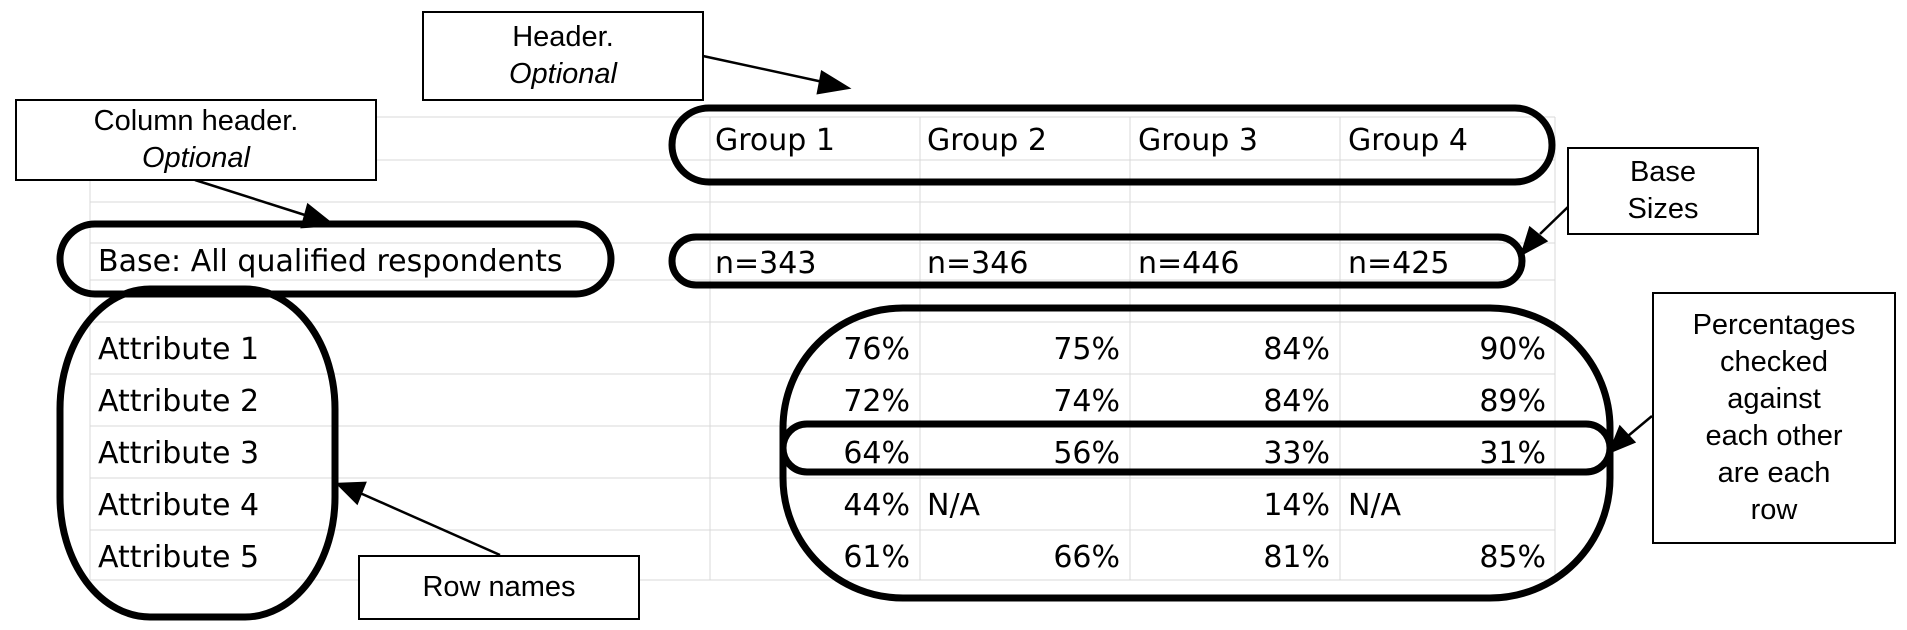 Image resolution: width=1907 pixels, height=630 pixels. I want to click on callout-base-sizes-line2: Sizes, so click(1663, 209).